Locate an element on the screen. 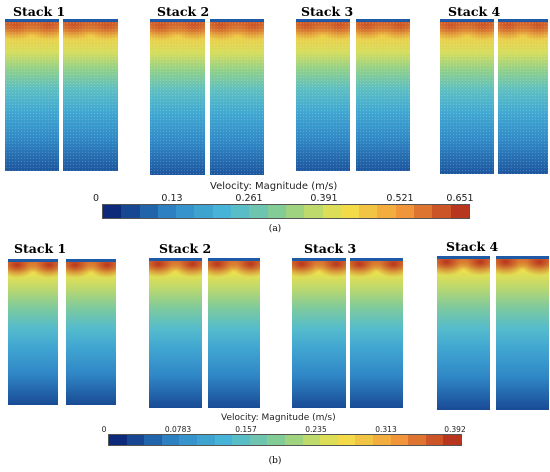  colorbar-title-b: Velocity: Magnitude (m/s) is located at coordinates (278, 418).